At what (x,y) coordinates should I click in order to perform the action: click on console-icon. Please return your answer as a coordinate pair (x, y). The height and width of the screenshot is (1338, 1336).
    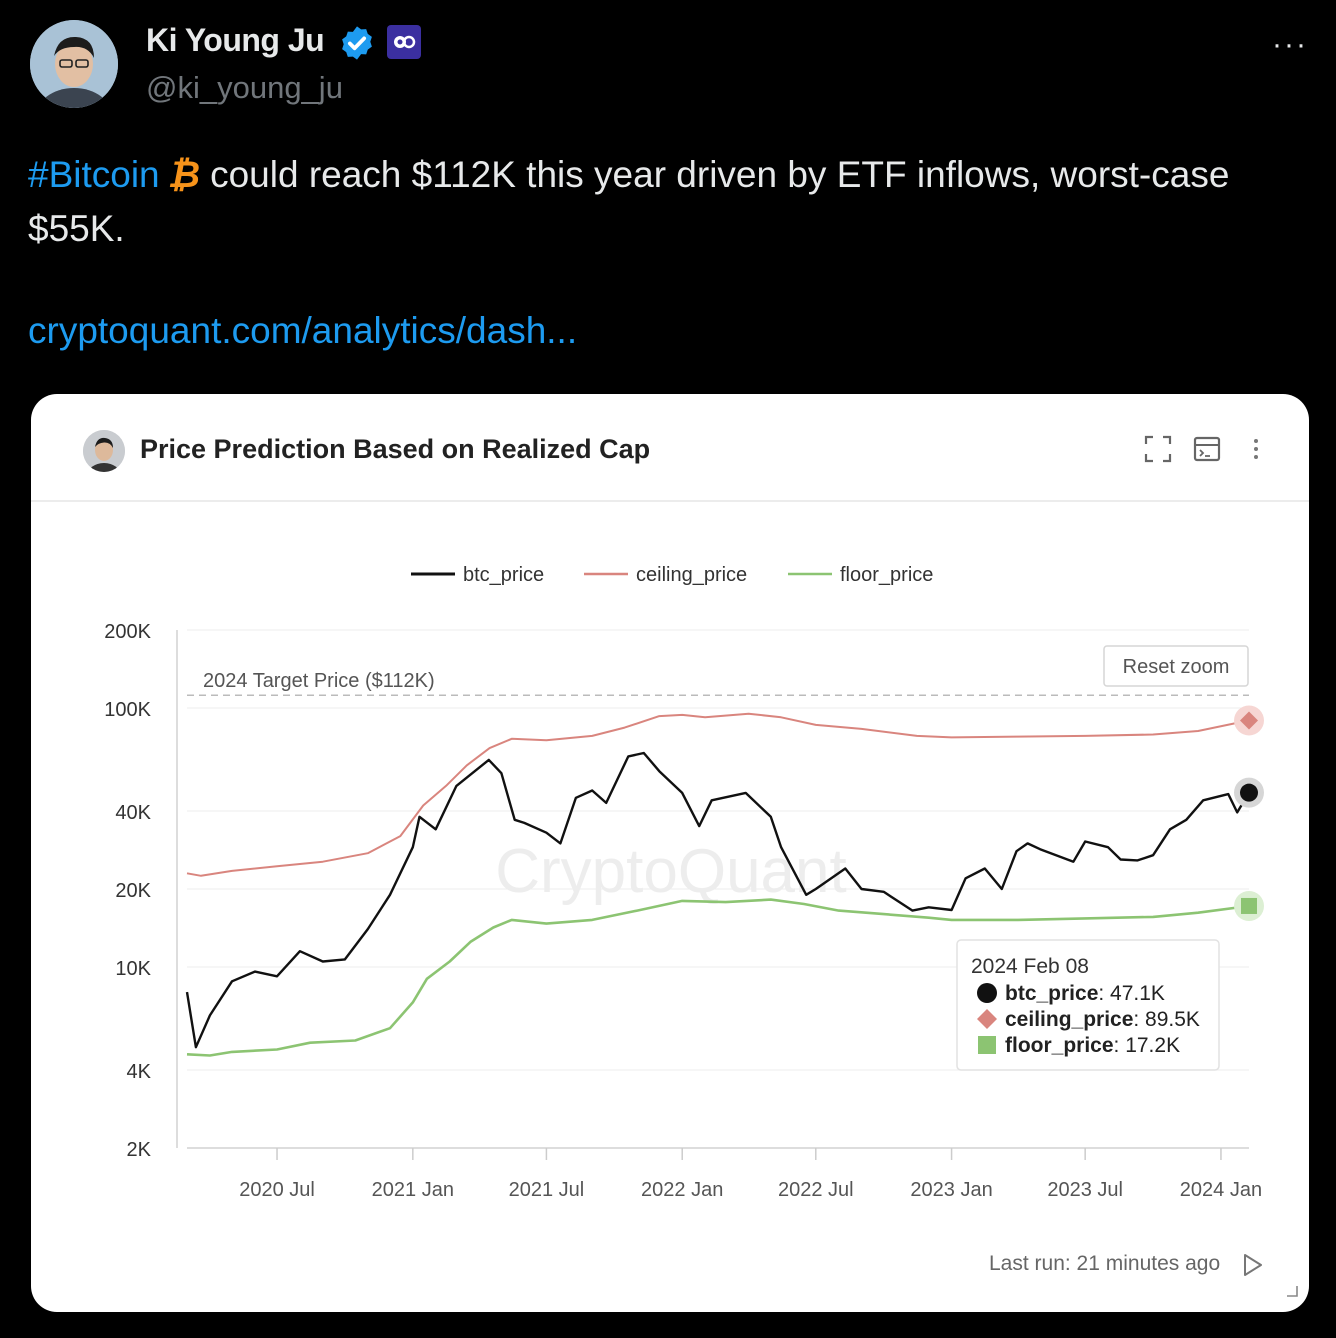
    Looking at the image, I should click on (1207, 449).